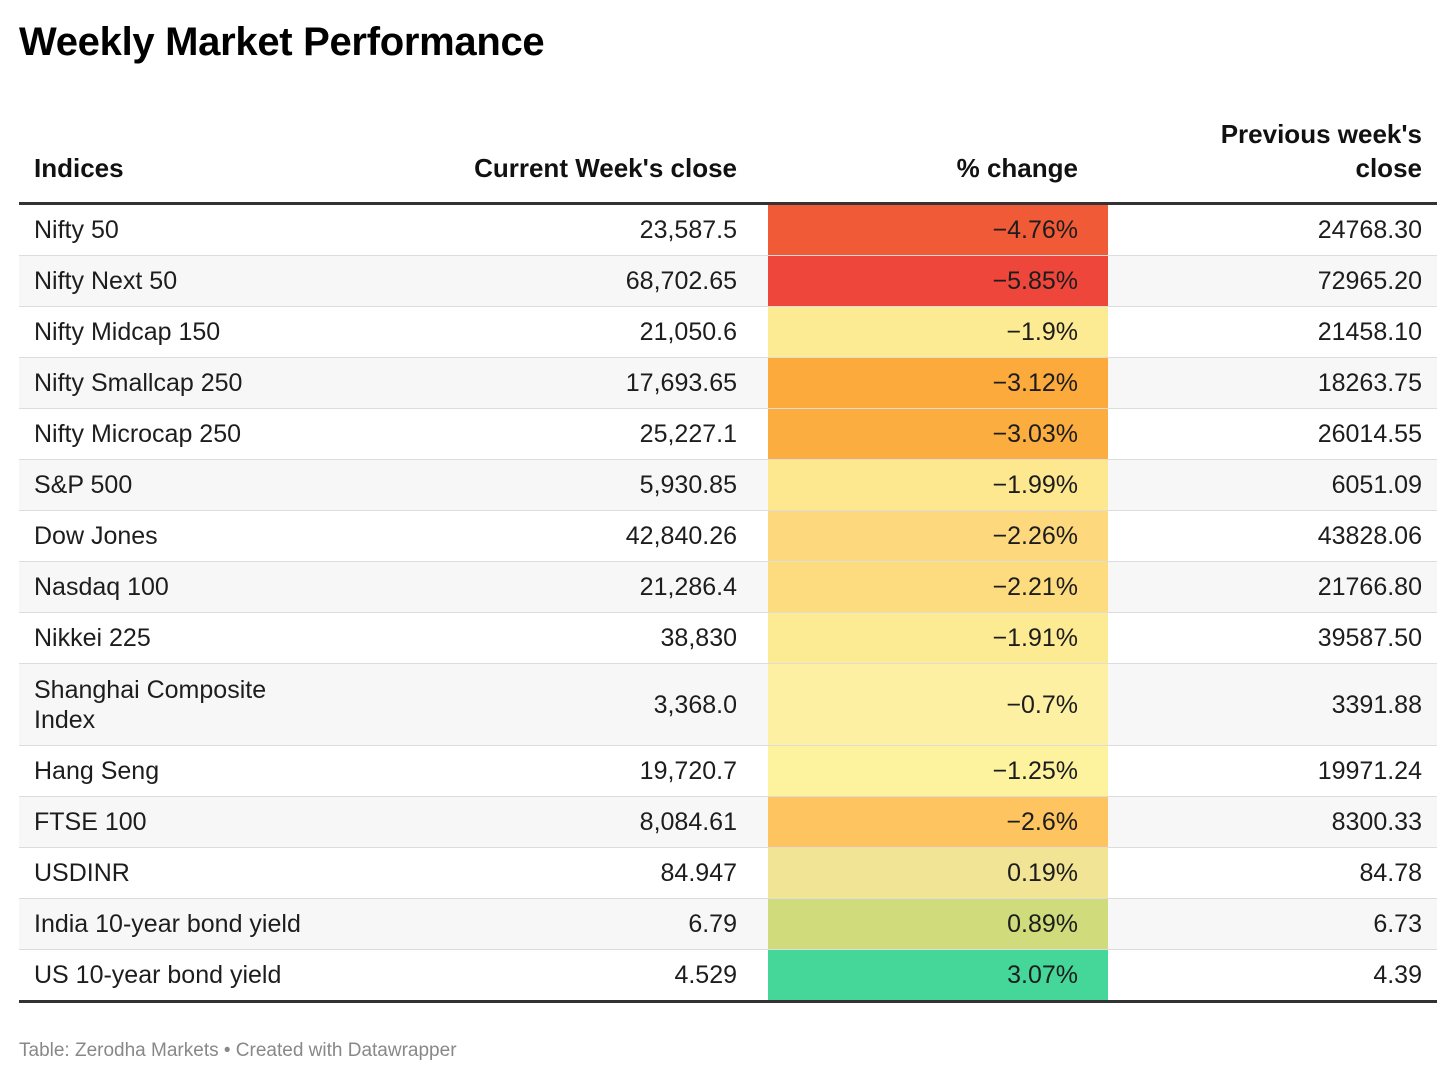 The width and height of the screenshot is (1456, 1085). Describe the element at coordinates (605, 168) in the screenshot. I see `column-header-current-close: Current Week's close` at that location.